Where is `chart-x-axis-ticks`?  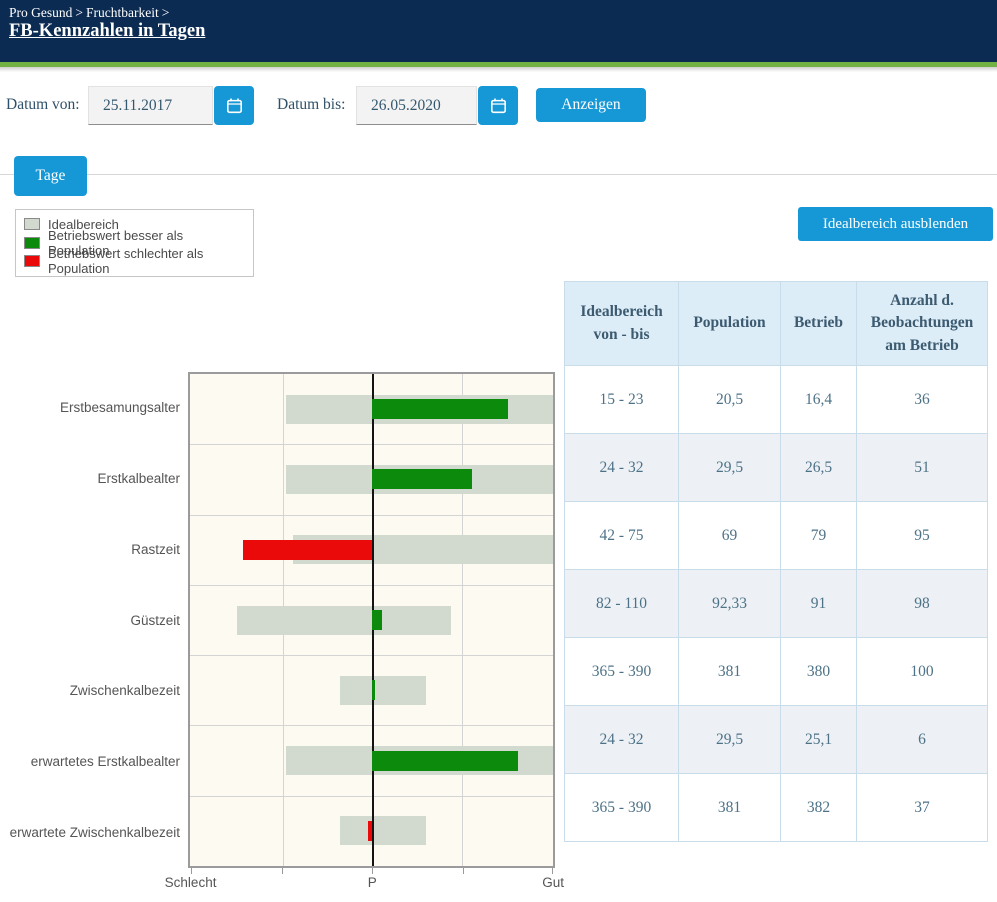 chart-x-axis-ticks is located at coordinates (371, 871).